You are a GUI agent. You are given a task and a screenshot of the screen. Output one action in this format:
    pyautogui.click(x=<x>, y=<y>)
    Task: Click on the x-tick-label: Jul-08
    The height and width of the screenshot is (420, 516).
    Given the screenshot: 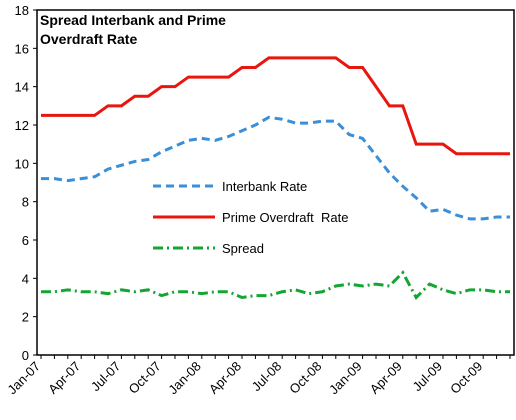 What is the action you would take?
    pyautogui.click(x=267, y=377)
    